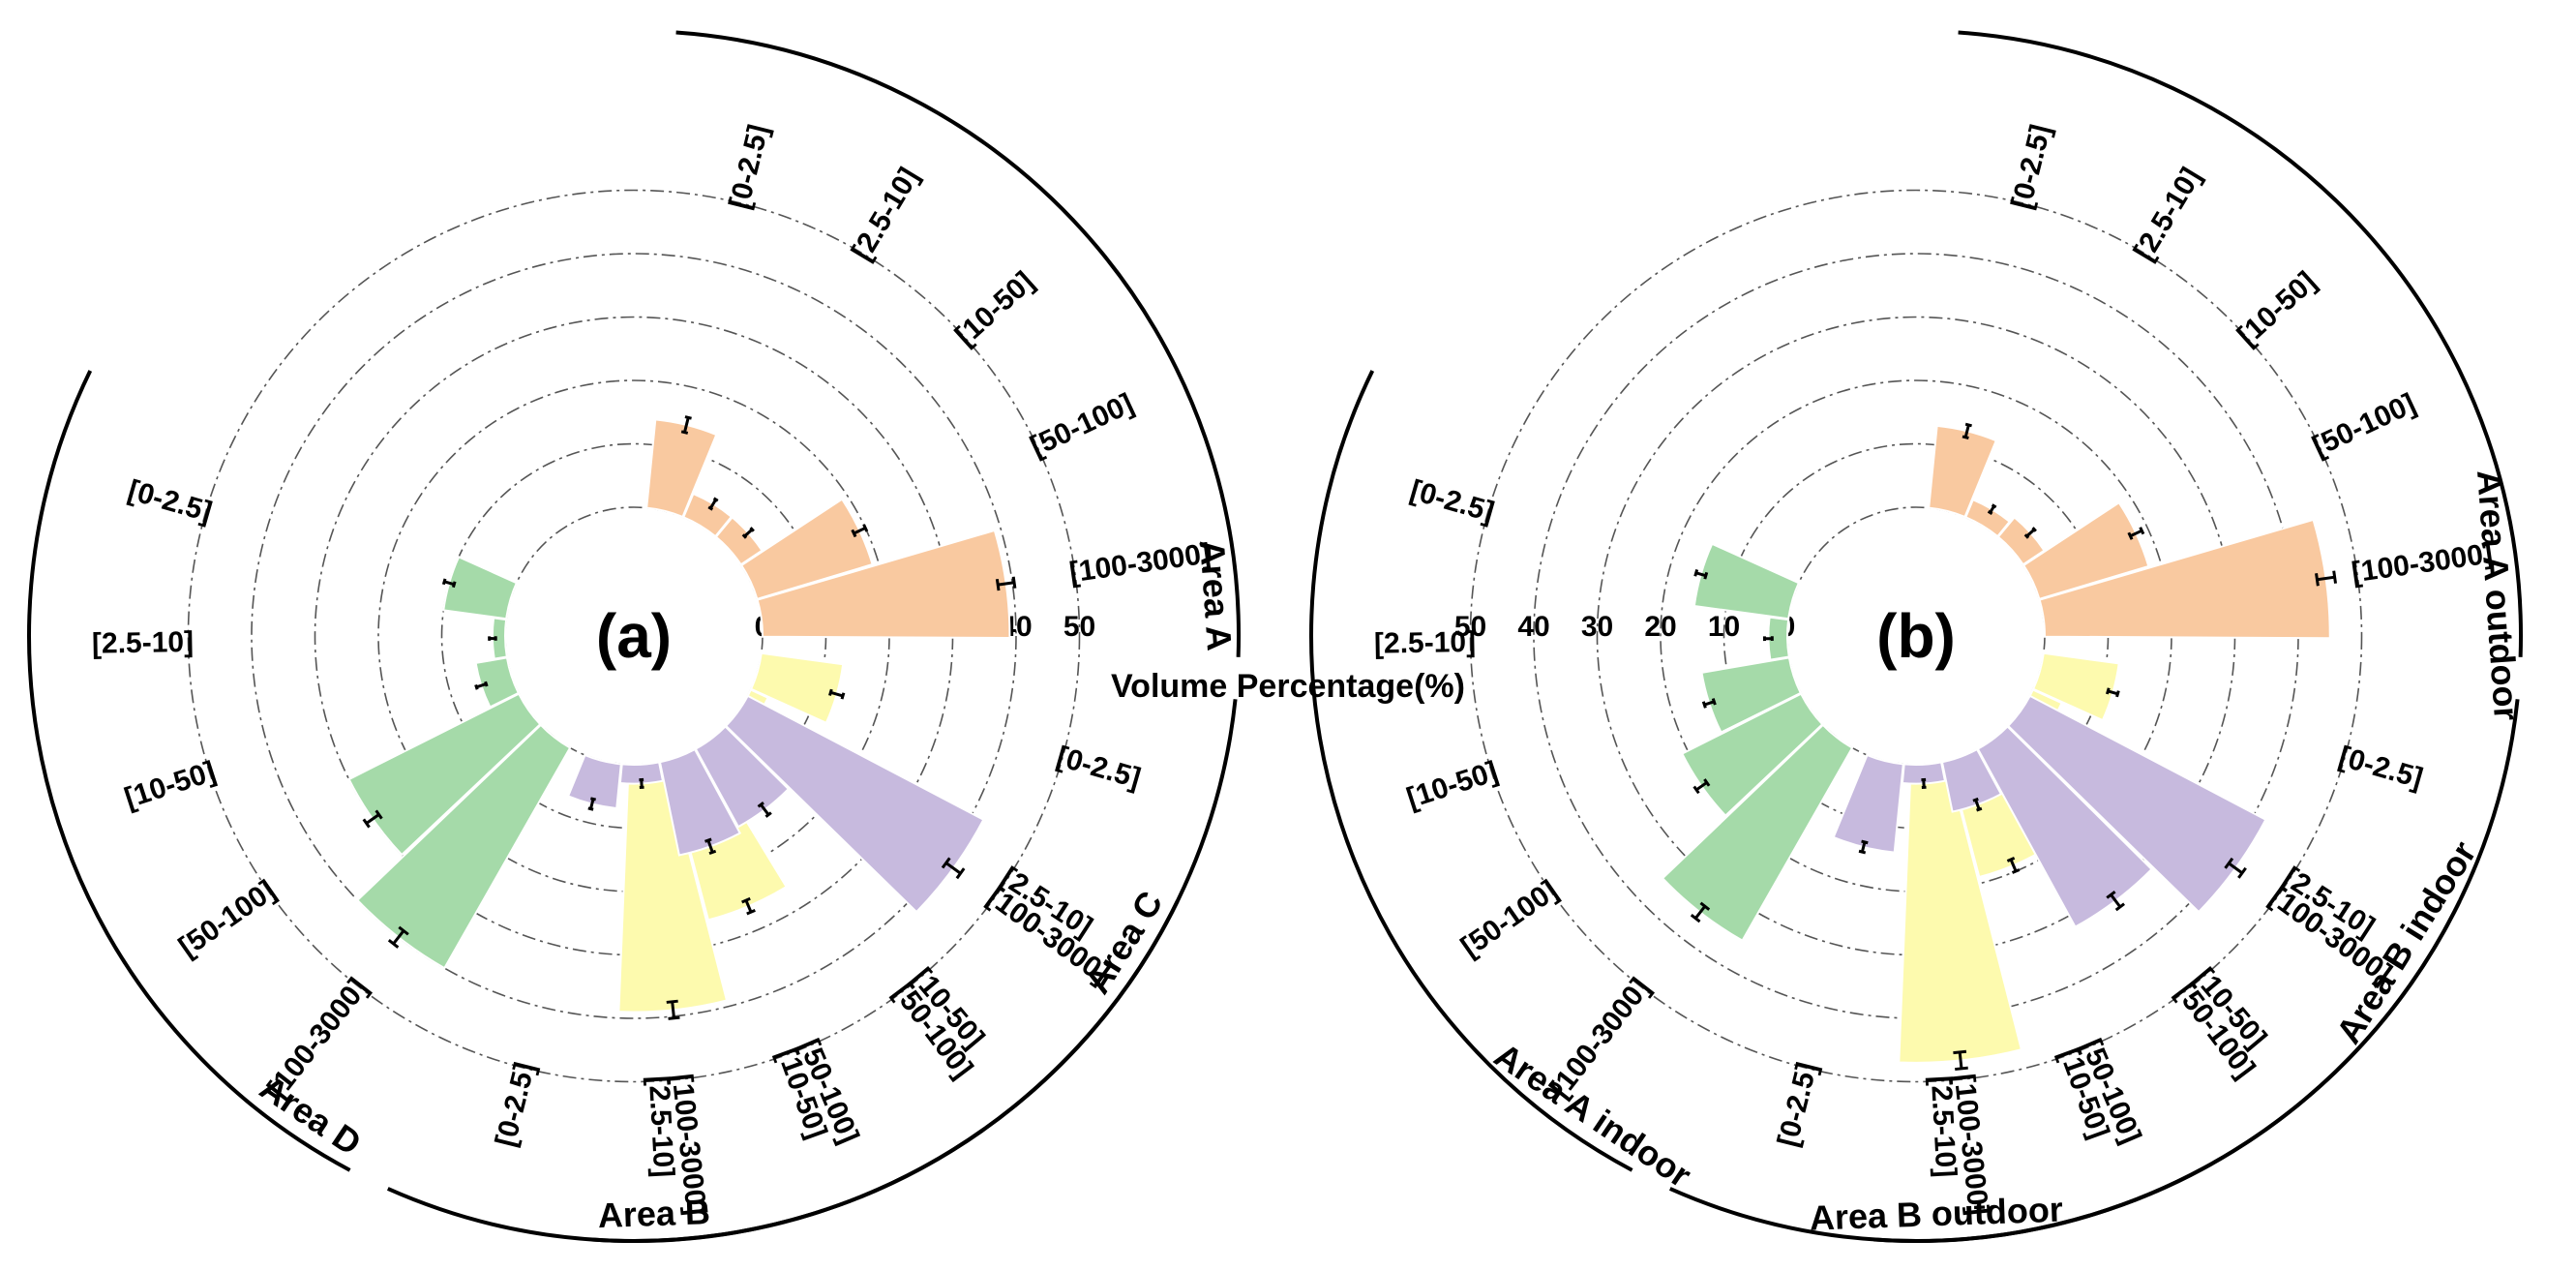 This screenshot has width=2576, height=1271. I want to click on r-tick-label: 30, so click(1597, 627).